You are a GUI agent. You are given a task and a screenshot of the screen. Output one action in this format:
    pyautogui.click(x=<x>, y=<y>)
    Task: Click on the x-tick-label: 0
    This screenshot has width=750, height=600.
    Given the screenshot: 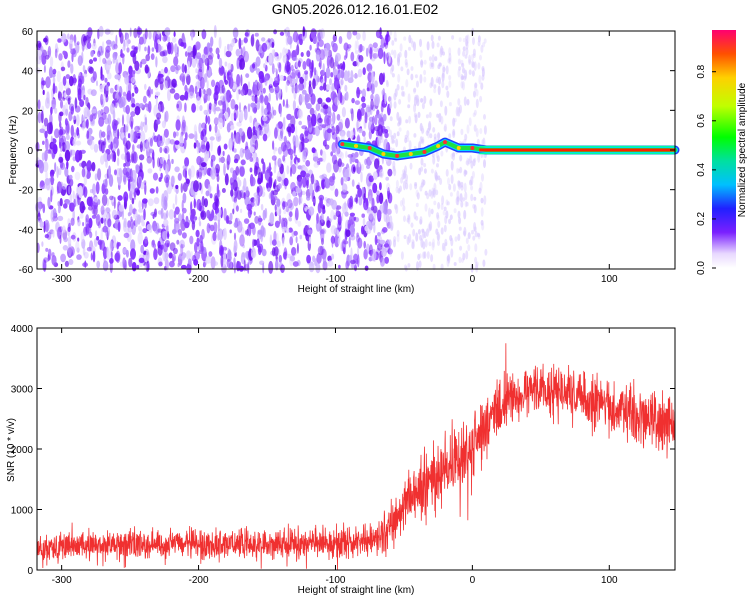 What is the action you would take?
    pyautogui.click(x=473, y=580)
    